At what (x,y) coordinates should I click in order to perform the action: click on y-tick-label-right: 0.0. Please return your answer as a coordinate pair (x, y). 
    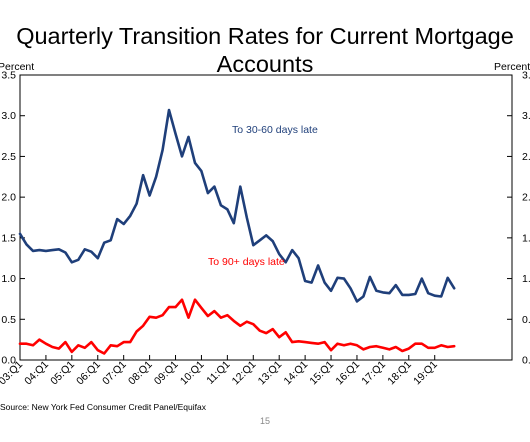
    Looking at the image, I should click on (526, 361).